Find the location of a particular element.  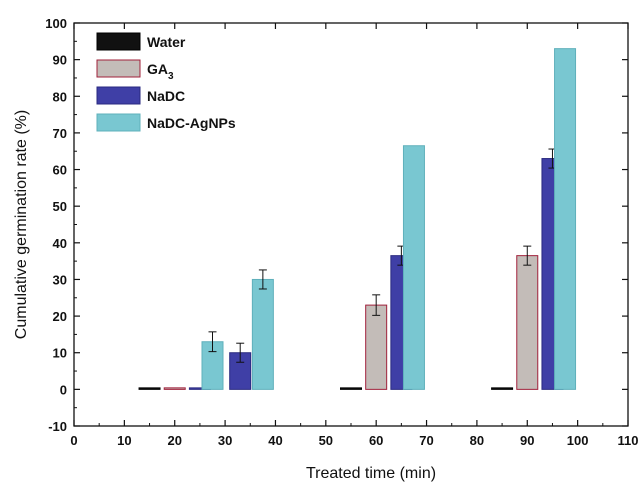

x-tick-label: 100 is located at coordinates (578, 440).